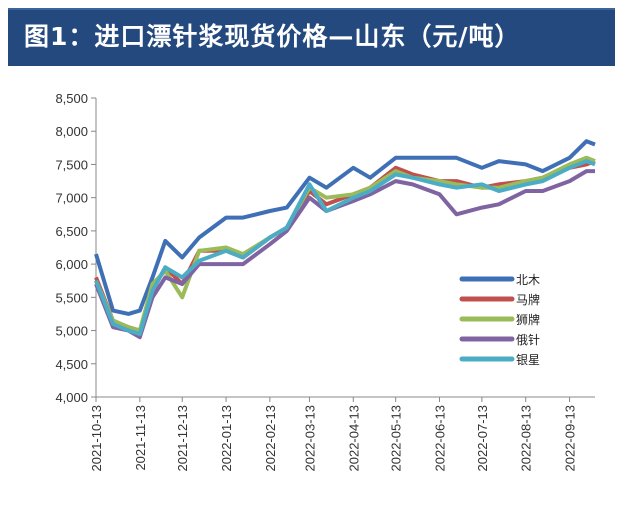 This screenshot has height=518, width=625. I want to click on chart-title: 图1：进口漂针浆现货价格—山东（元/吨）, so click(311, 37).